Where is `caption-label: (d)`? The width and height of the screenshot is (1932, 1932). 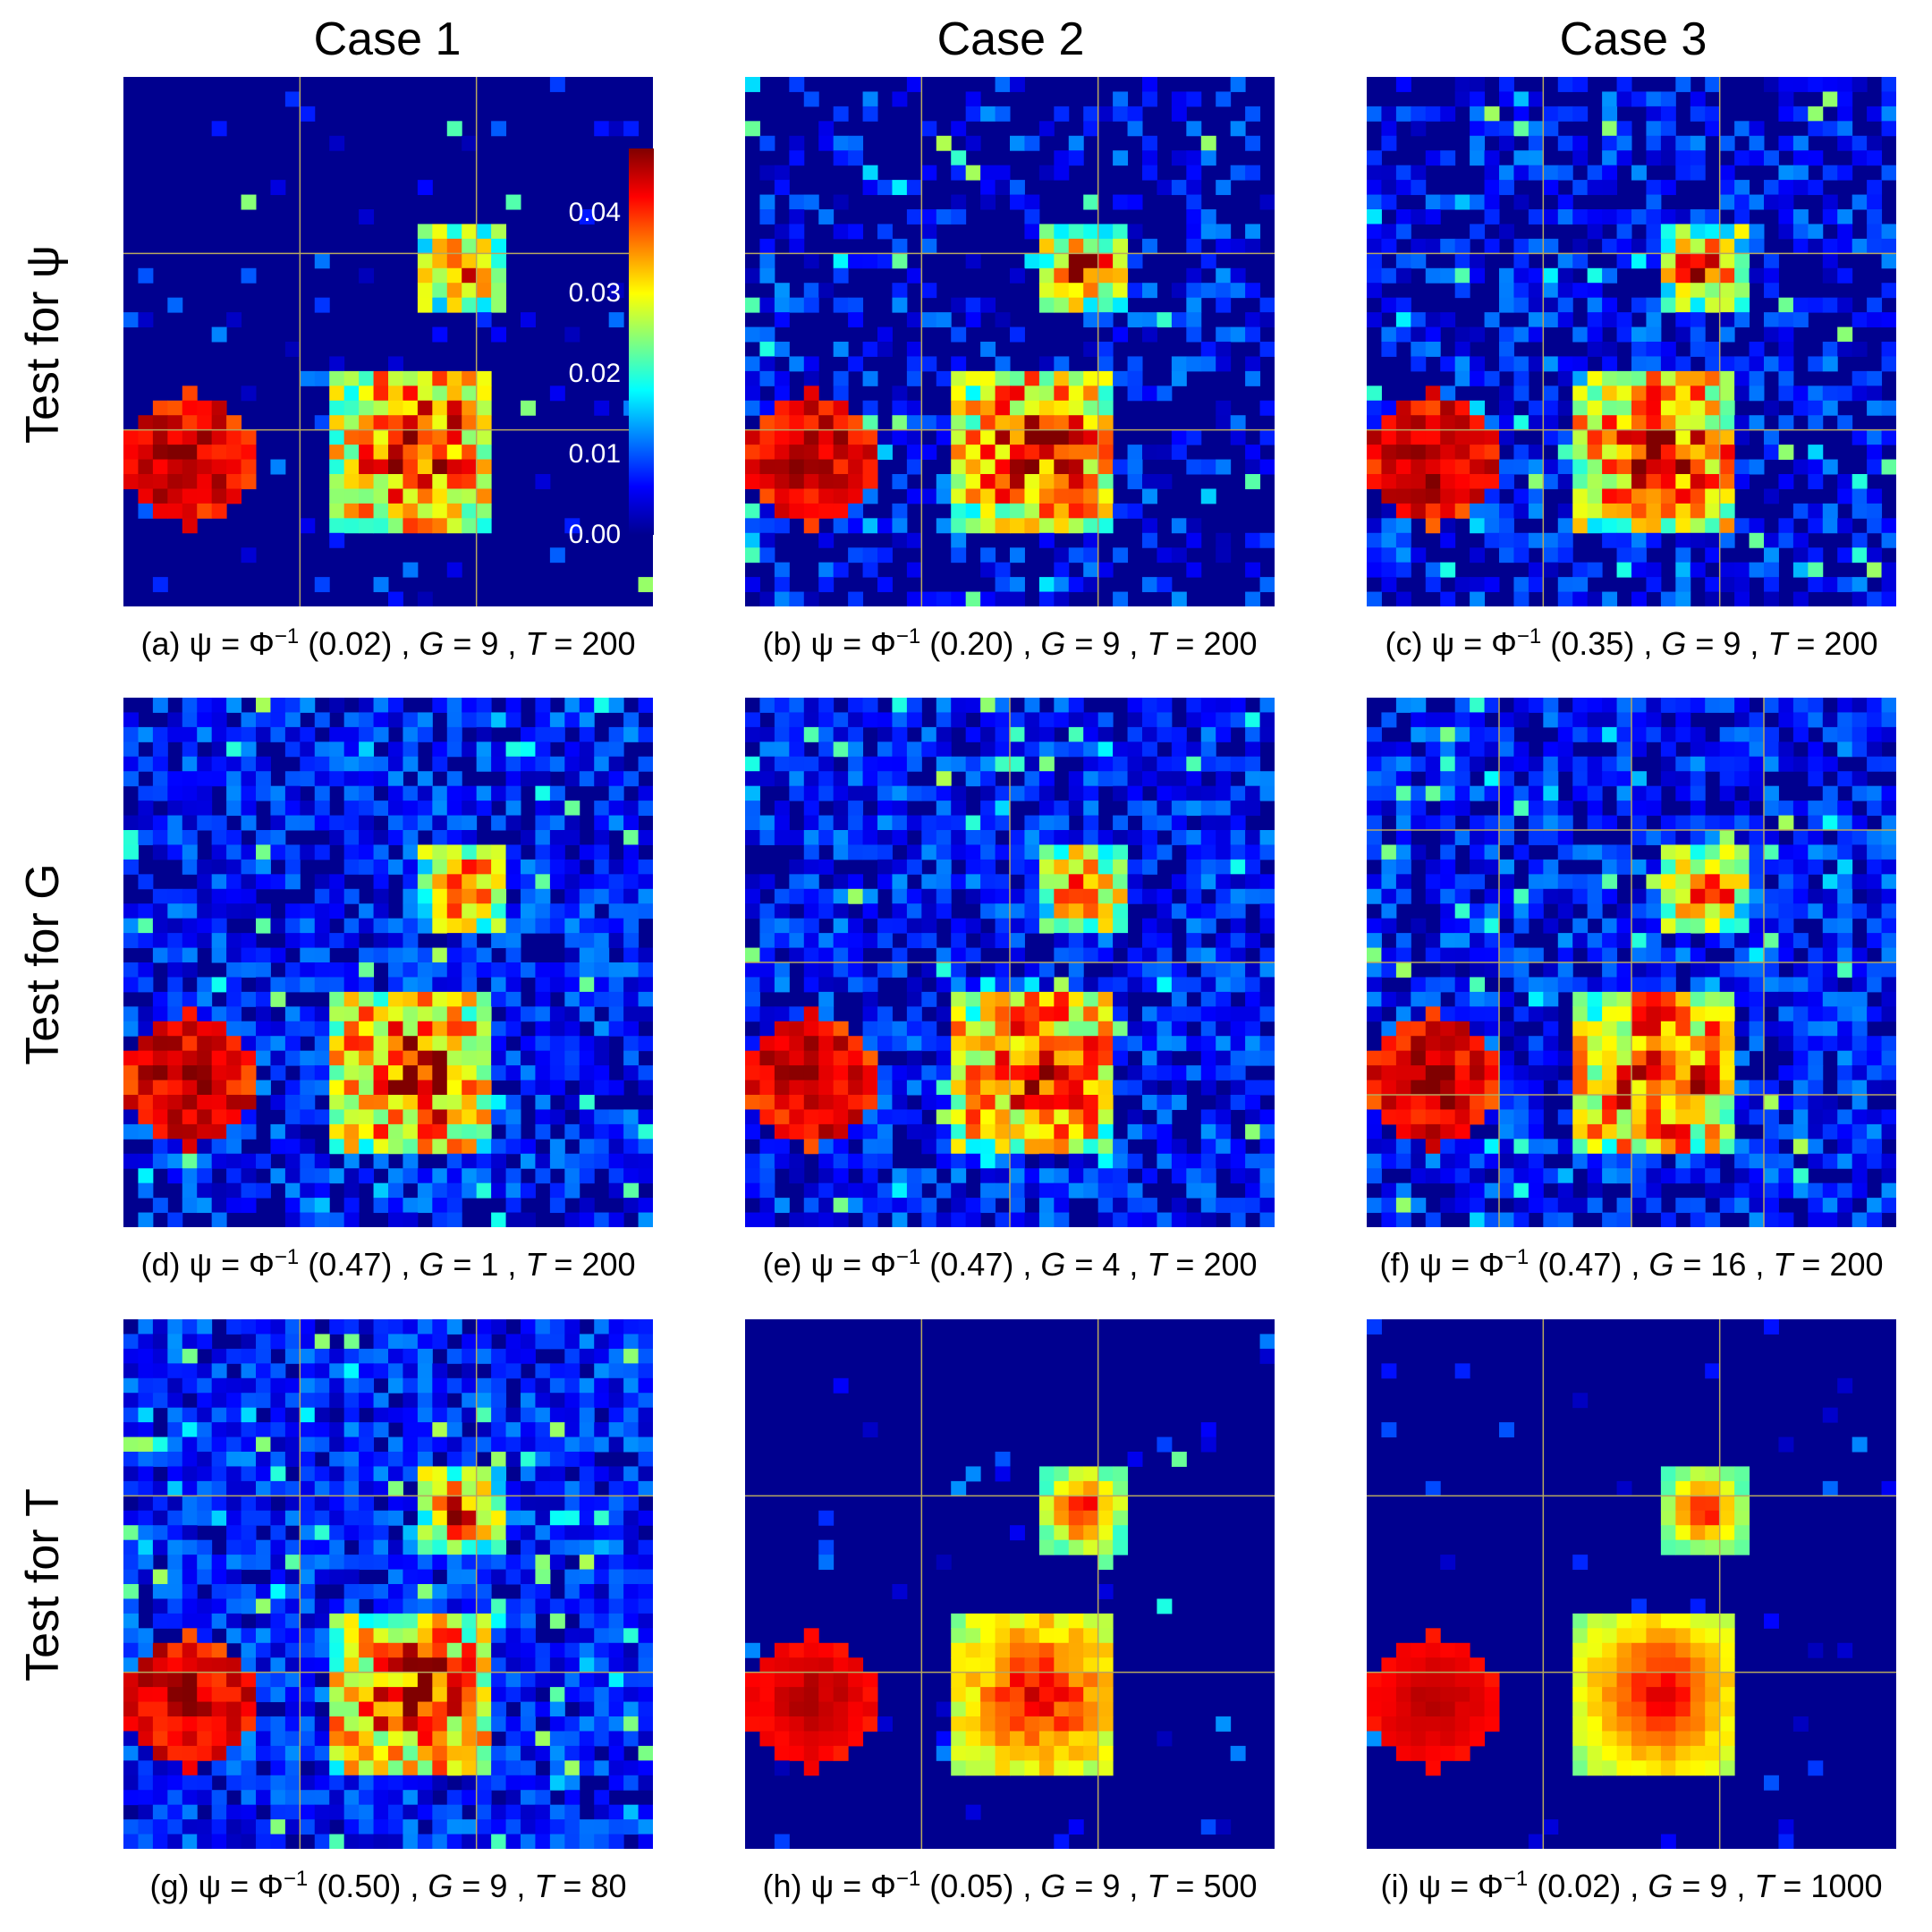
caption-label: (d) is located at coordinates (165, 1264).